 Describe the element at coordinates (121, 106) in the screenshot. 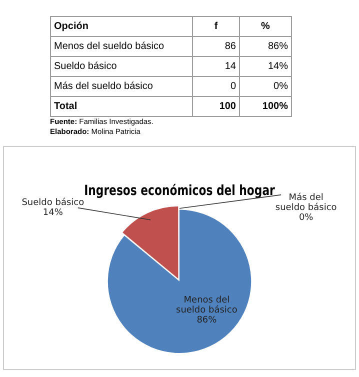

I see `text: Total` at that location.